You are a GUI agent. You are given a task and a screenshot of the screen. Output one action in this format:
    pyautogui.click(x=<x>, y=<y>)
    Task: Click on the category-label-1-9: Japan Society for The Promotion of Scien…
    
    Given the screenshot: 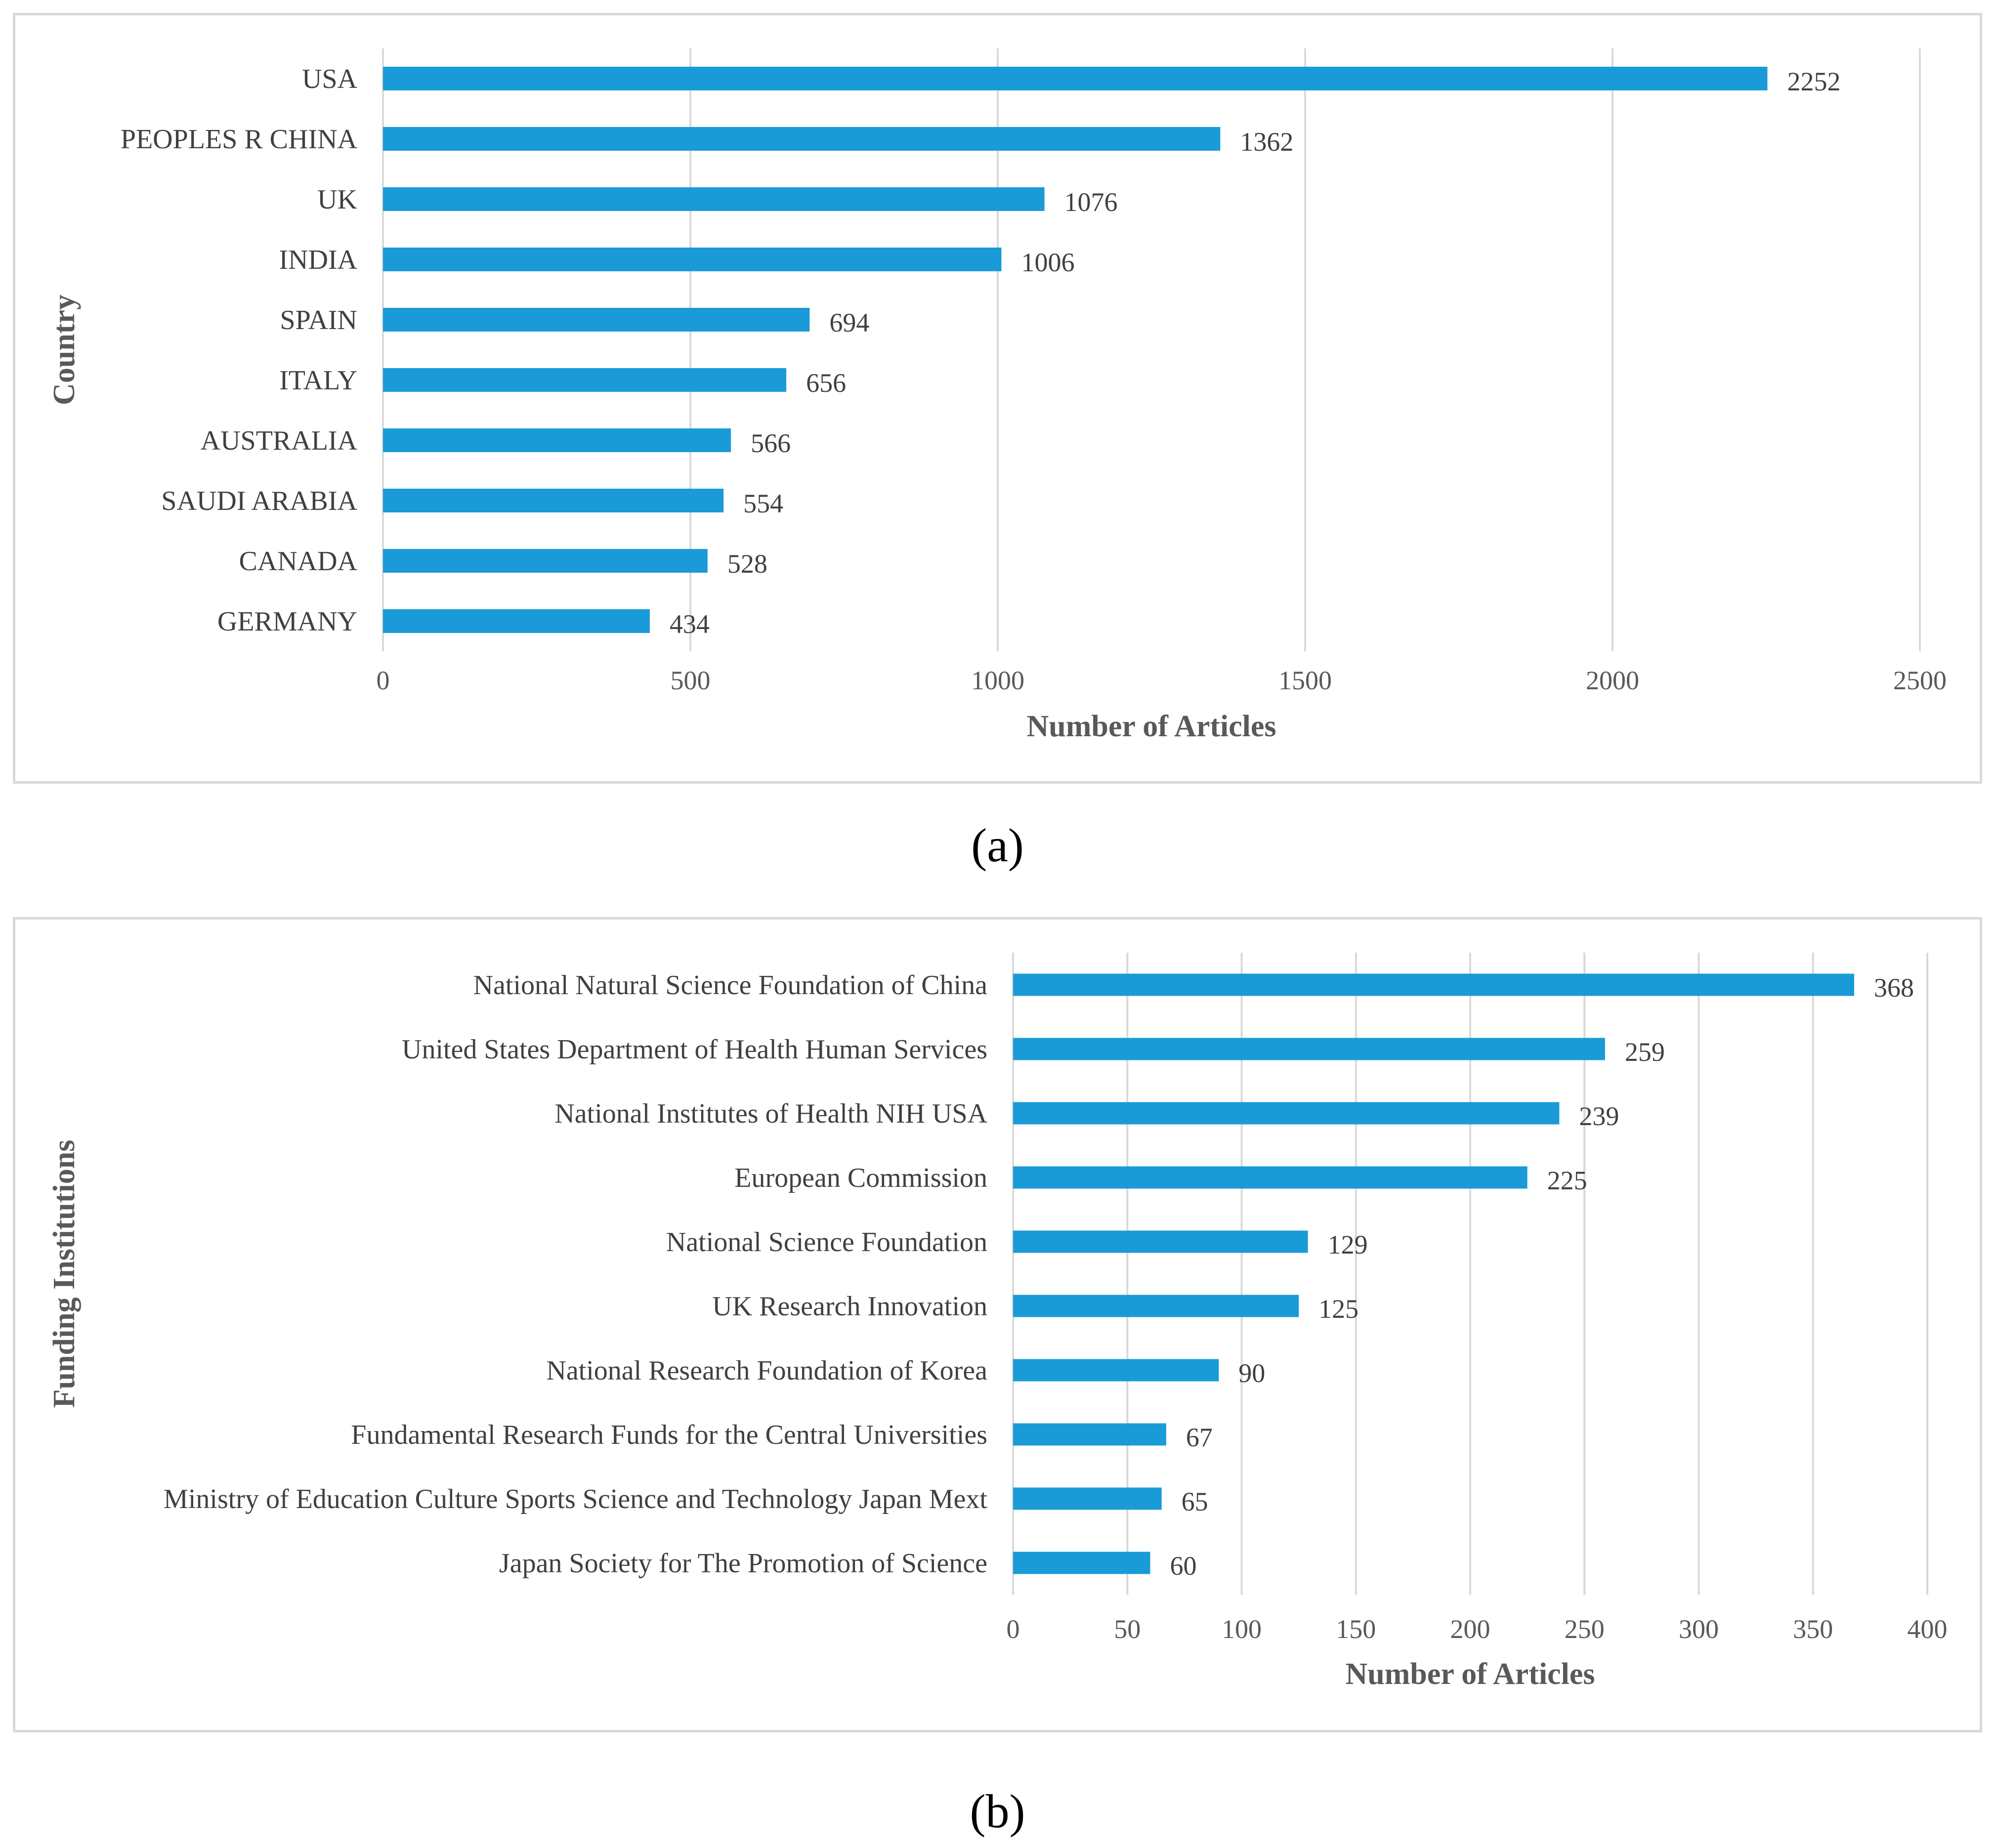 What is the action you would take?
    pyautogui.click(x=743, y=1563)
    